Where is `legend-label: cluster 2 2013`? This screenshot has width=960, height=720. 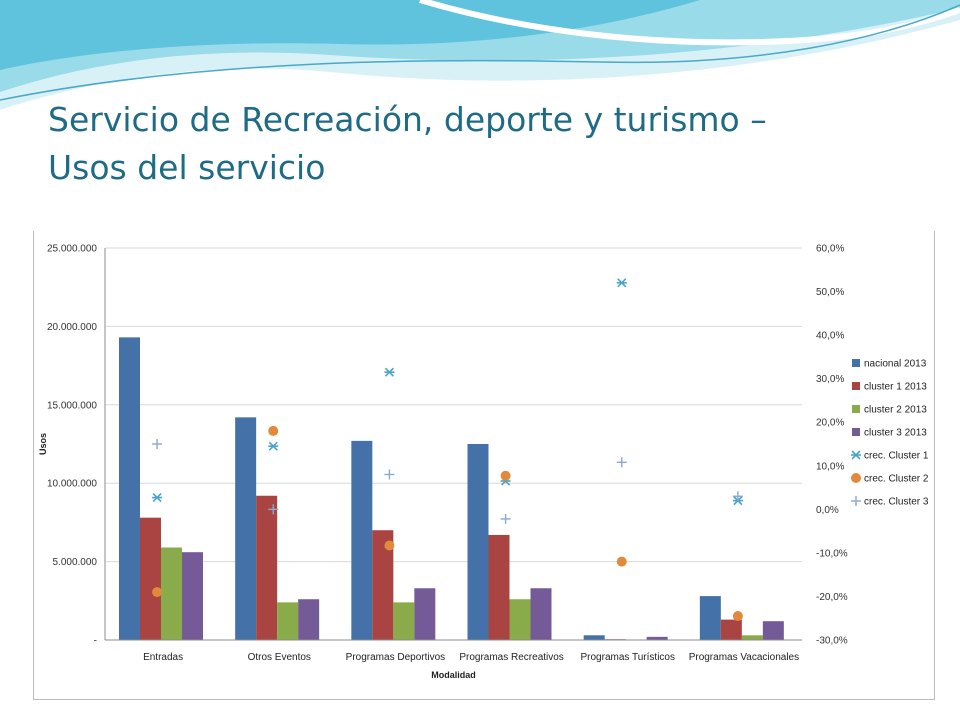 legend-label: cluster 2 2013 is located at coordinates (895, 410).